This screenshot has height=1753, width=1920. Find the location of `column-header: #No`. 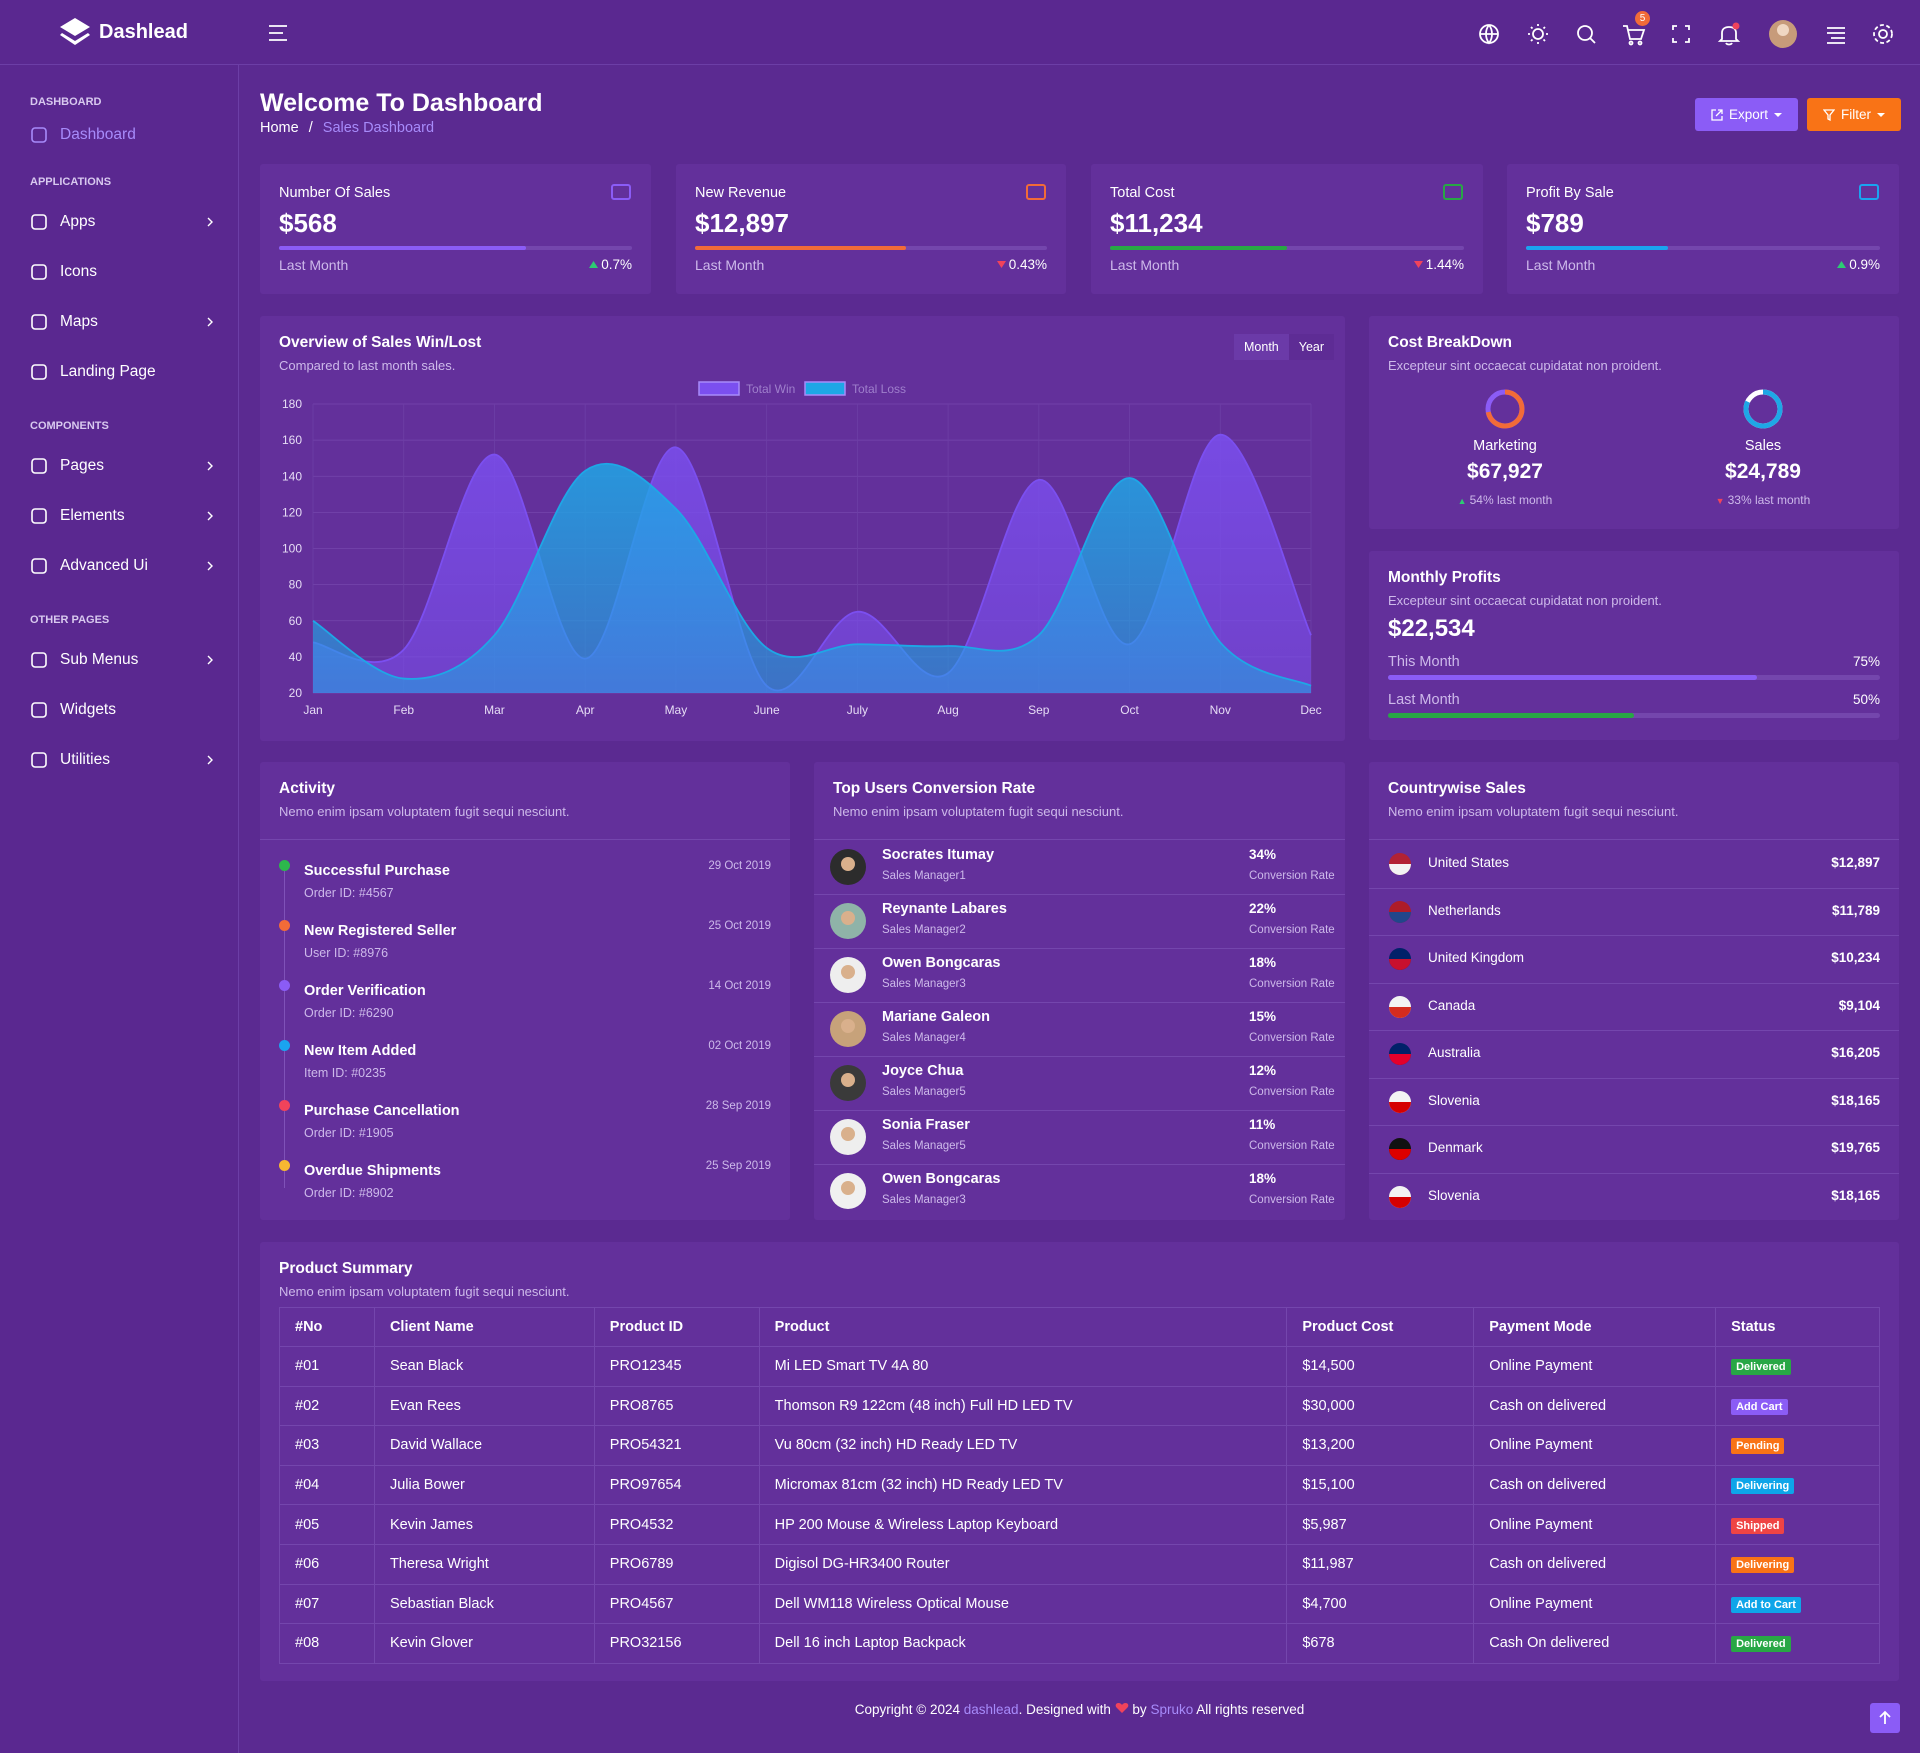

column-header: #No is located at coordinates (327, 1327).